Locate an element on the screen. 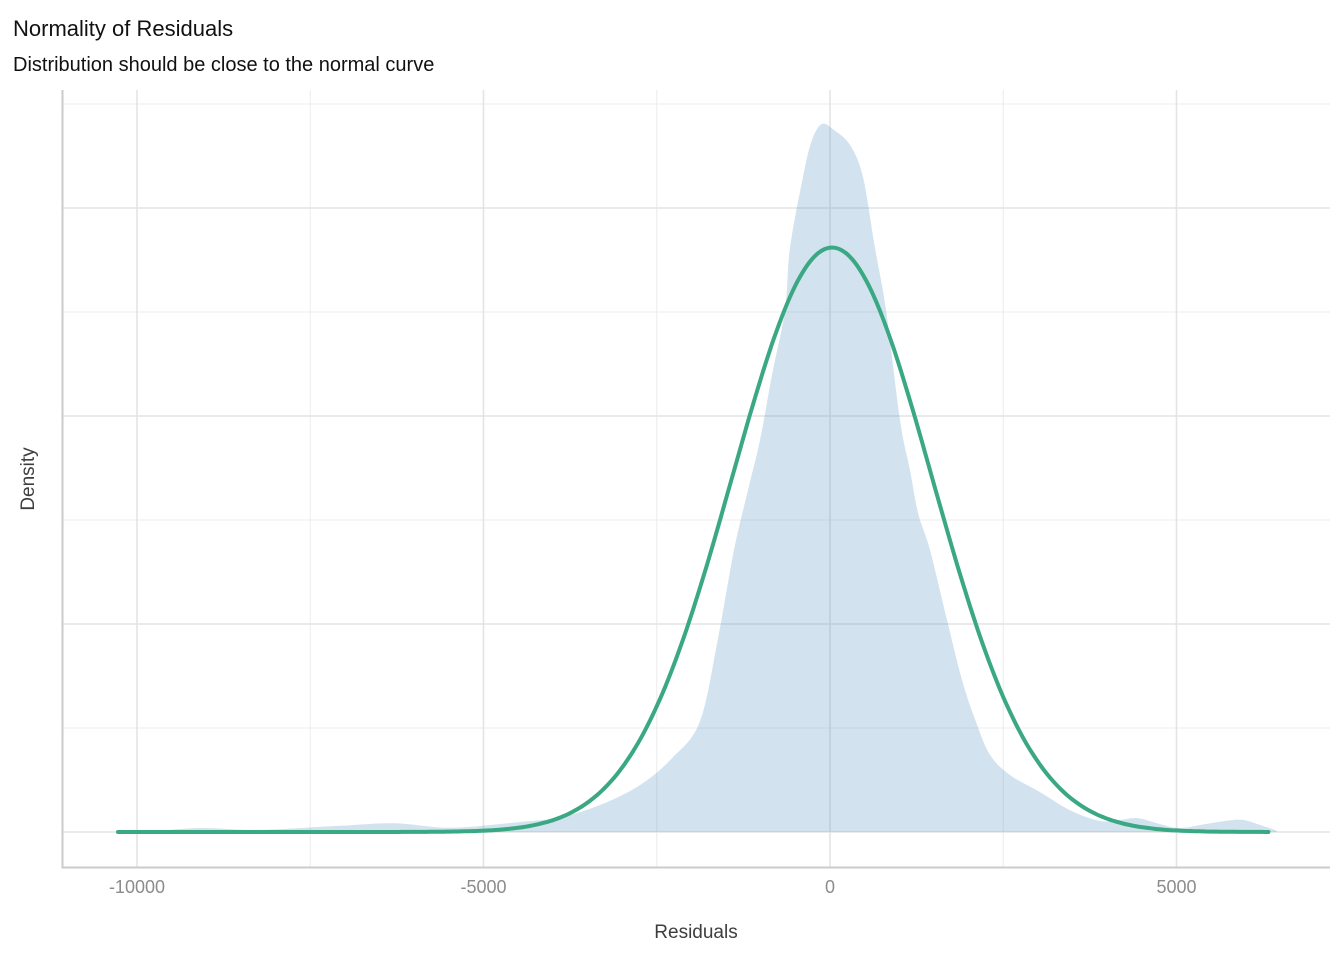 The height and width of the screenshot is (960, 1344). x-tick-label: -5000 is located at coordinates (483, 887).